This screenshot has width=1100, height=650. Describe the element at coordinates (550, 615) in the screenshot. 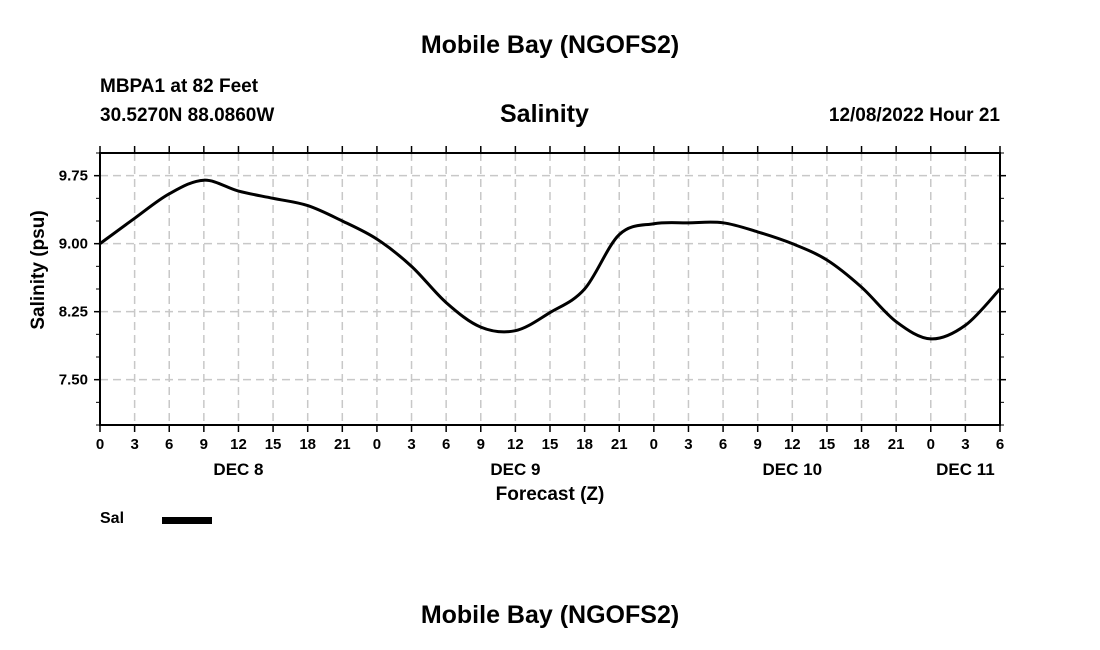

I see `footer-title: Mobile Bay (NGOFS2)` at that location.